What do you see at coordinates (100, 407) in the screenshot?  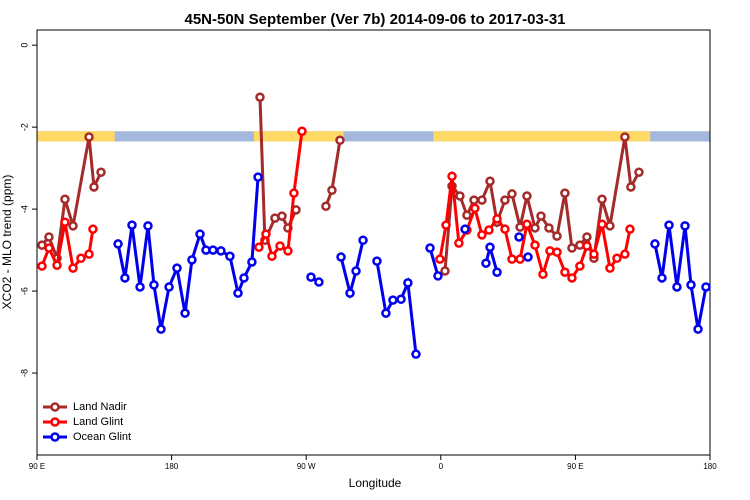 I see `legend-label: Land Nadir` at bounding box center [100, 407].